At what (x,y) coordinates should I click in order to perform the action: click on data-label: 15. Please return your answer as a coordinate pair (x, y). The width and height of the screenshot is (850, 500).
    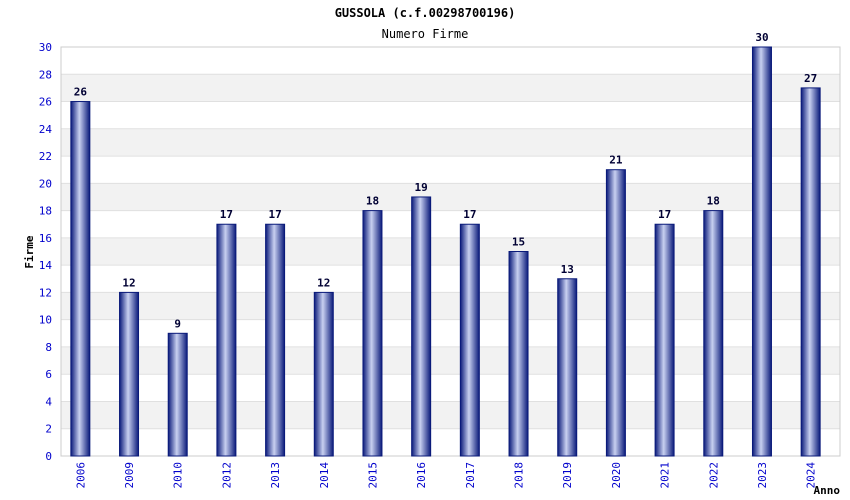
    Looking at the image, I should click on (518, 242).